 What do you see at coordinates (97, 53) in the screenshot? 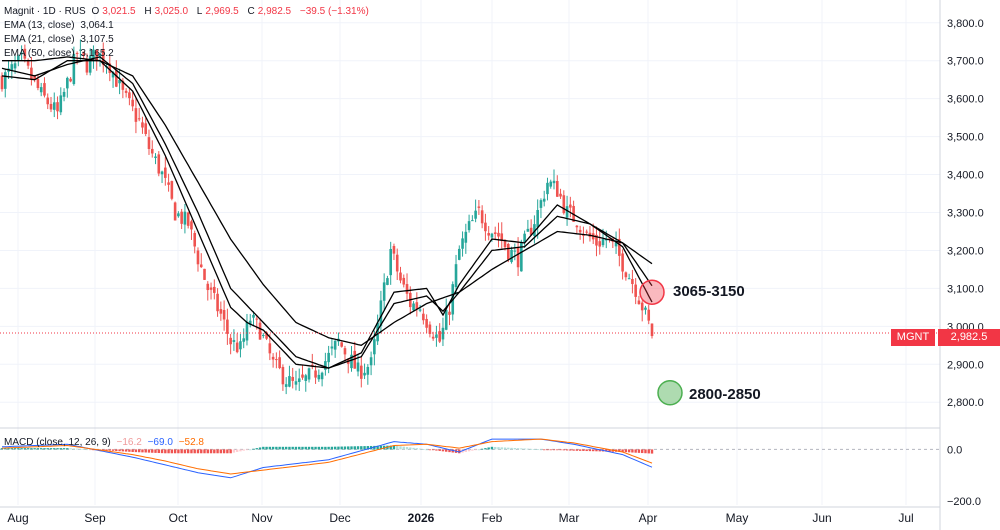
I see `ema50-value: 3,165.2` at bounding box center [97, 53].